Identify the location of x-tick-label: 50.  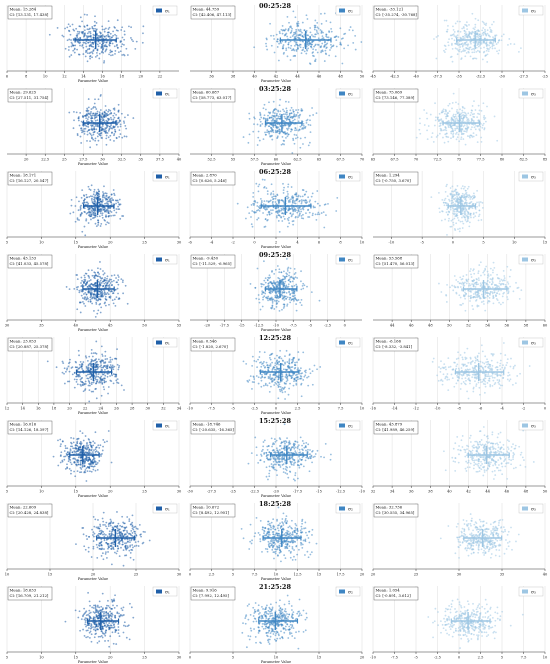
(449, 326).